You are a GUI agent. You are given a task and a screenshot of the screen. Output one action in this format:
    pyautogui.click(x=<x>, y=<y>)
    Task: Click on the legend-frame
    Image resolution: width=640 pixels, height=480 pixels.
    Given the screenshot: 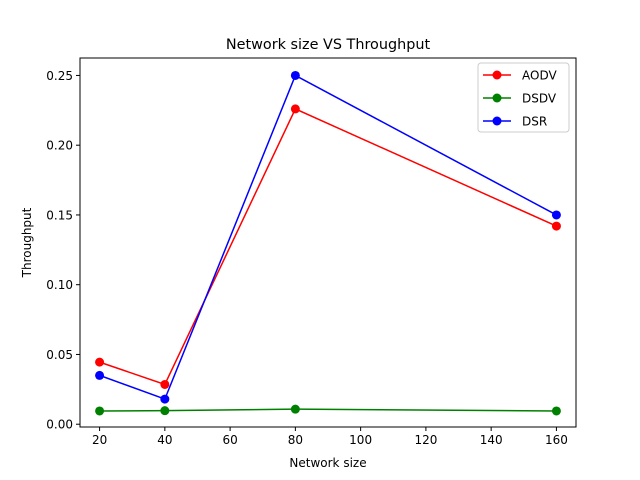 What is the action you would take?
    pyautogui.click(x=523, y=97)
    